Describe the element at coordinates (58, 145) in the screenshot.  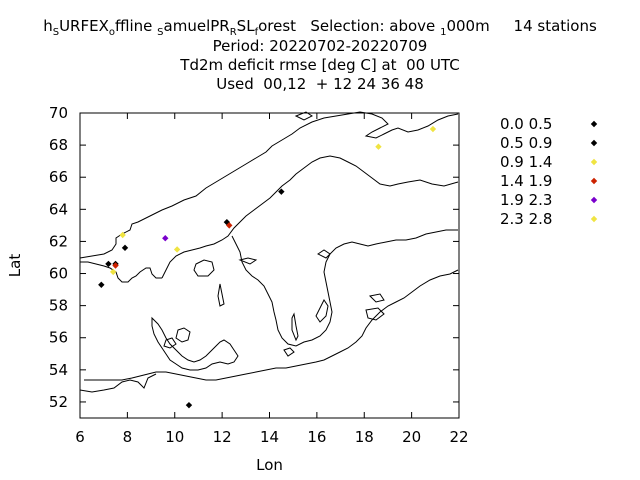
I see `y-tick-label: 68` at that location.